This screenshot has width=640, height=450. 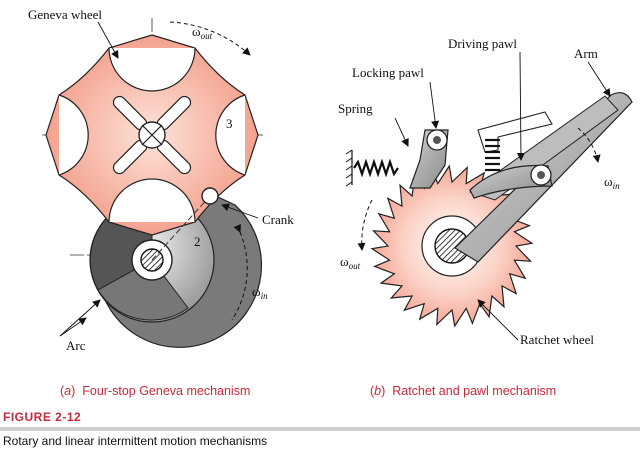 I want to click on caption-a: (a) Four-stop Geneva mechanism, so click(x=155, y=391).